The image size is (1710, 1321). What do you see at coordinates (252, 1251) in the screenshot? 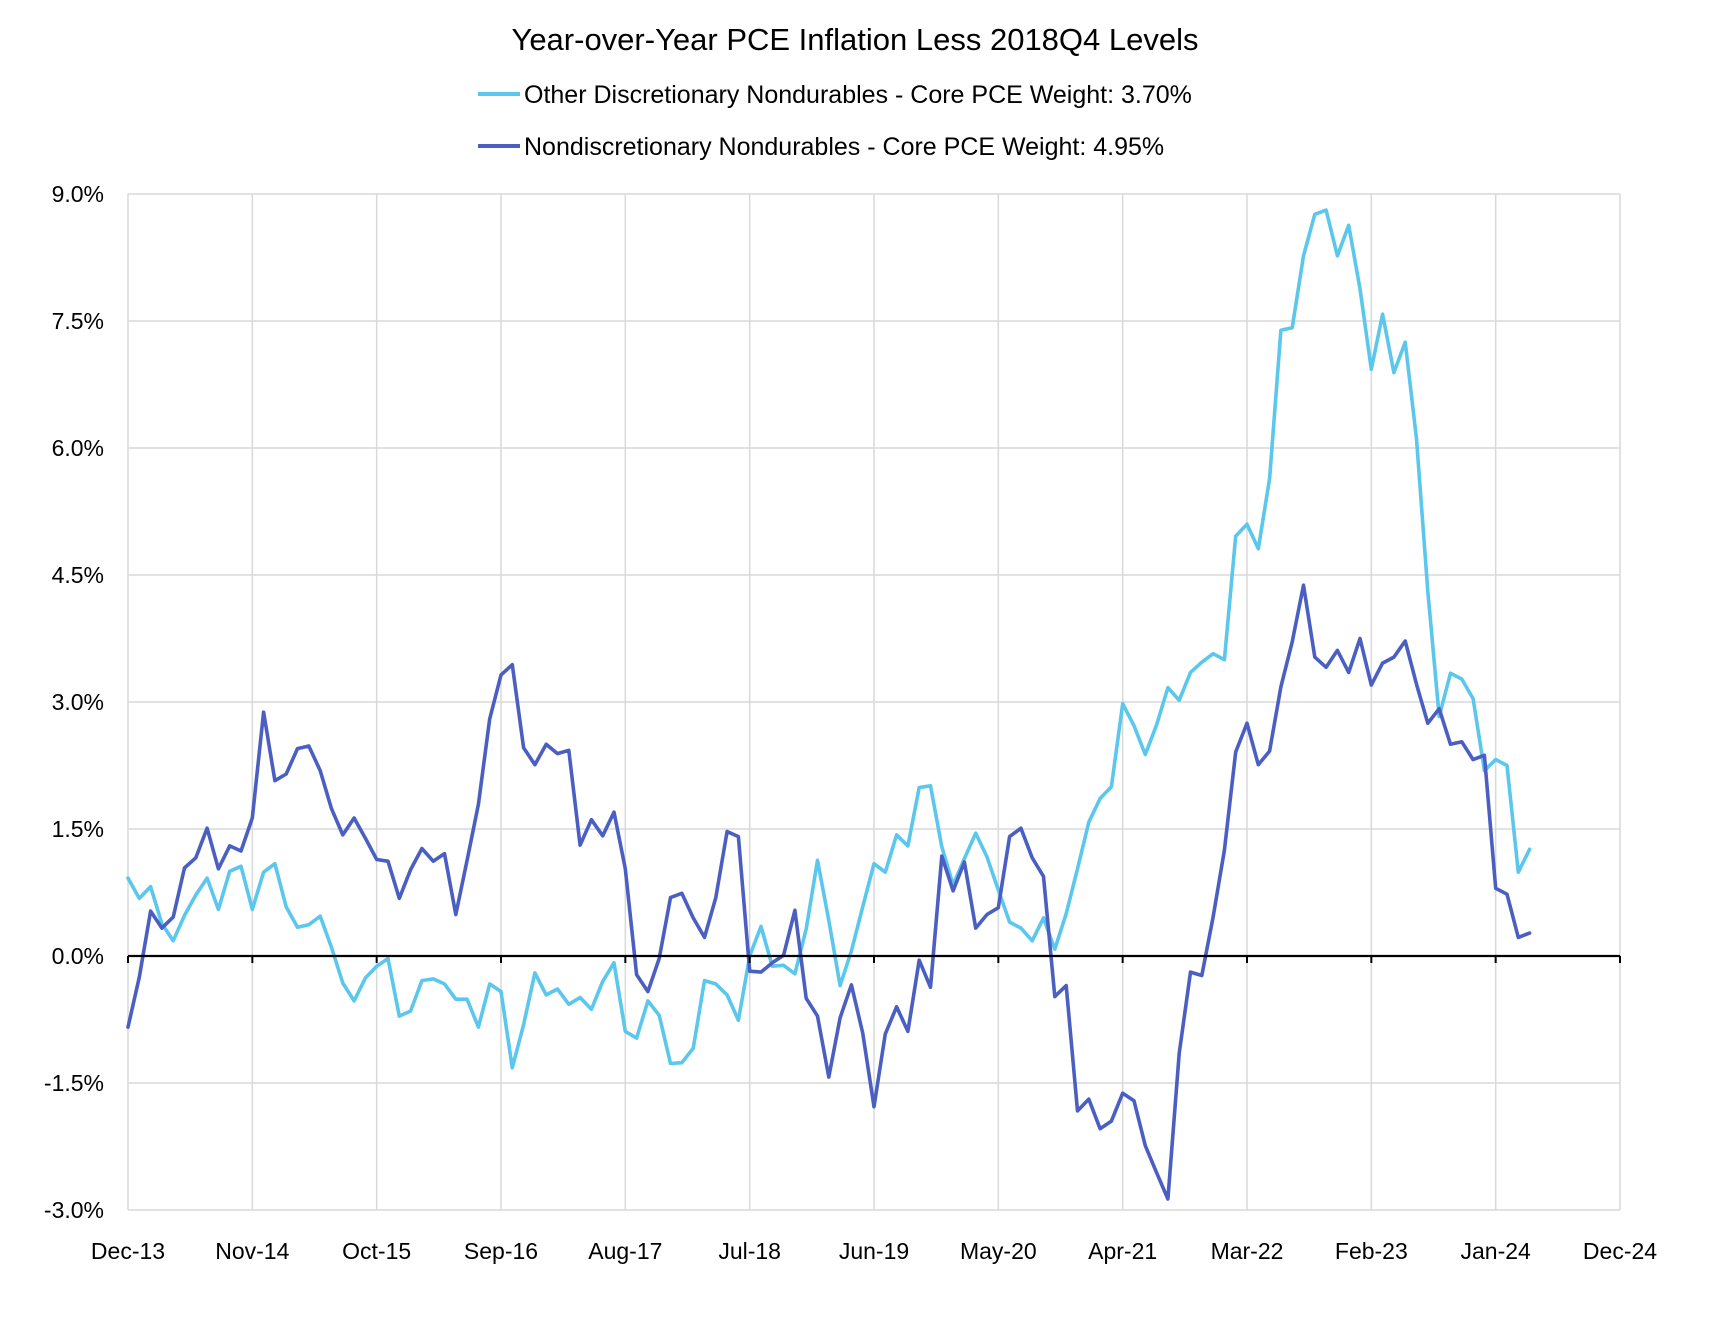
I see `x-tick-label: Nov-14` at bounding box center [252, 1251].